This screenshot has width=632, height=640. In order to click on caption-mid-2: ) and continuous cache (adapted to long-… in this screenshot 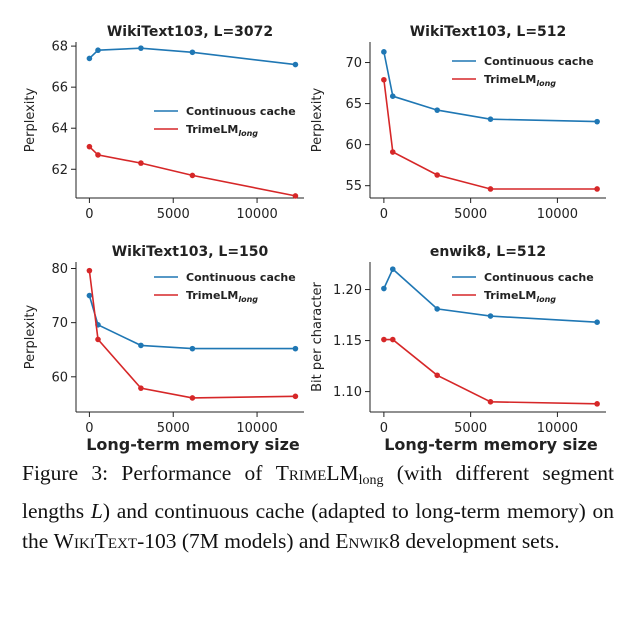, I will do `click(318, 526)`.